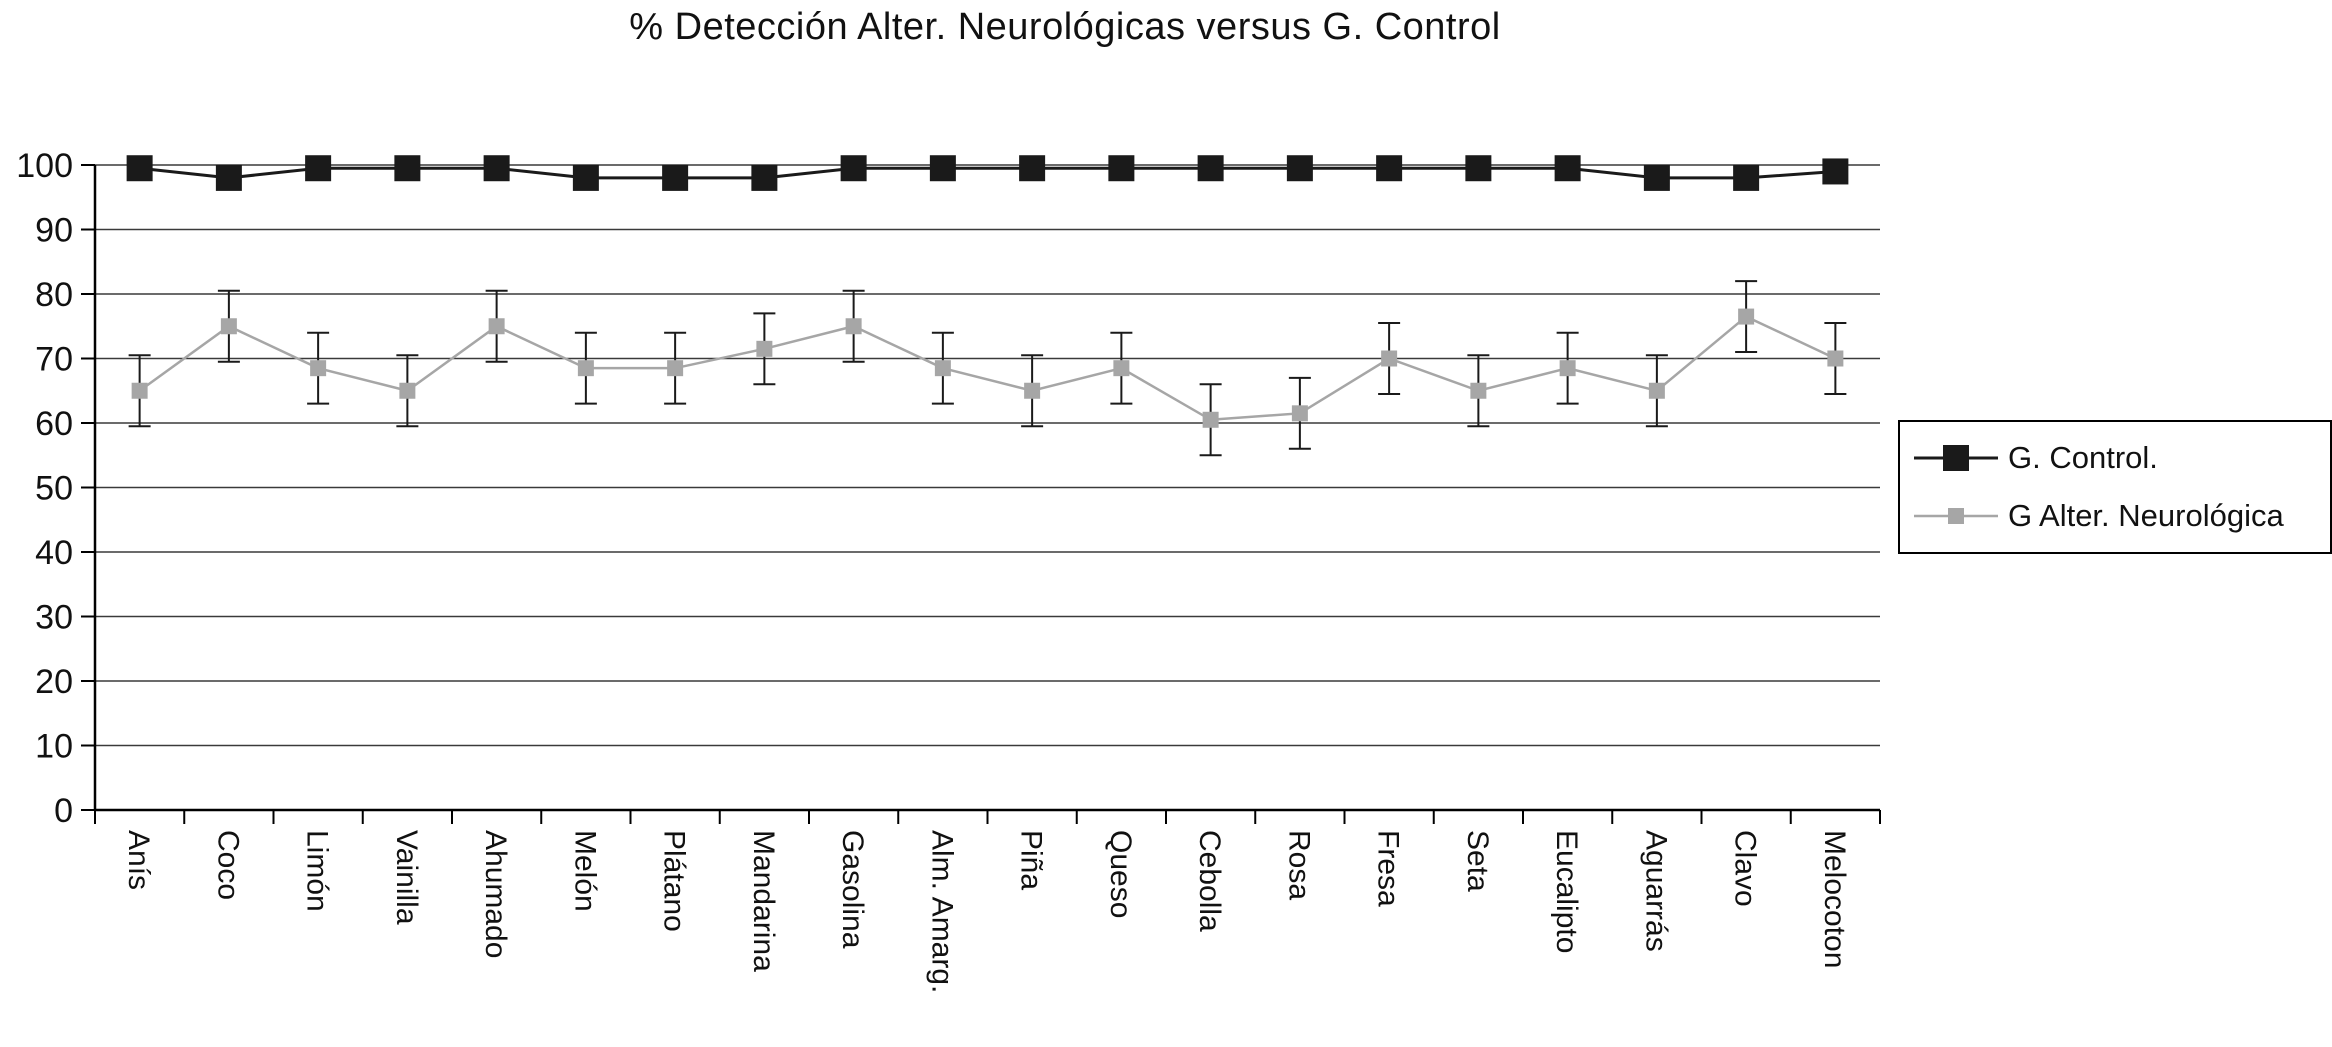  Describe the element at coordinates (2146, 515) in the screenshot. I see `legend-label-neurologica: G Alter. Neurológica` at that location.